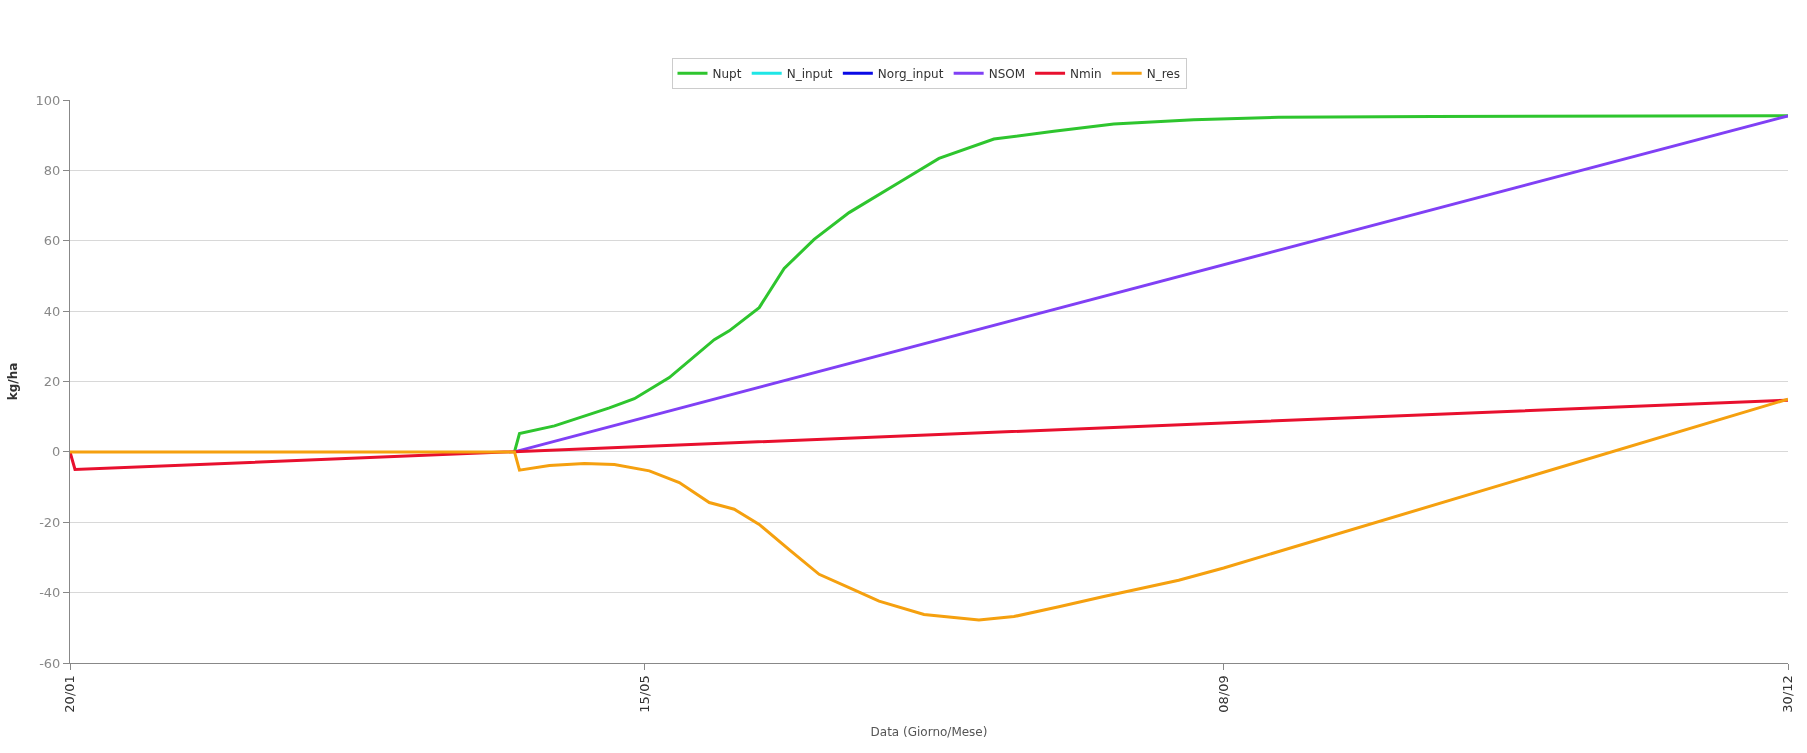 The image size is (1807, 753). Describe the element at coordinates (1223, 694) in the screenshot. I see `x-tick-label: 08/09` at that location.